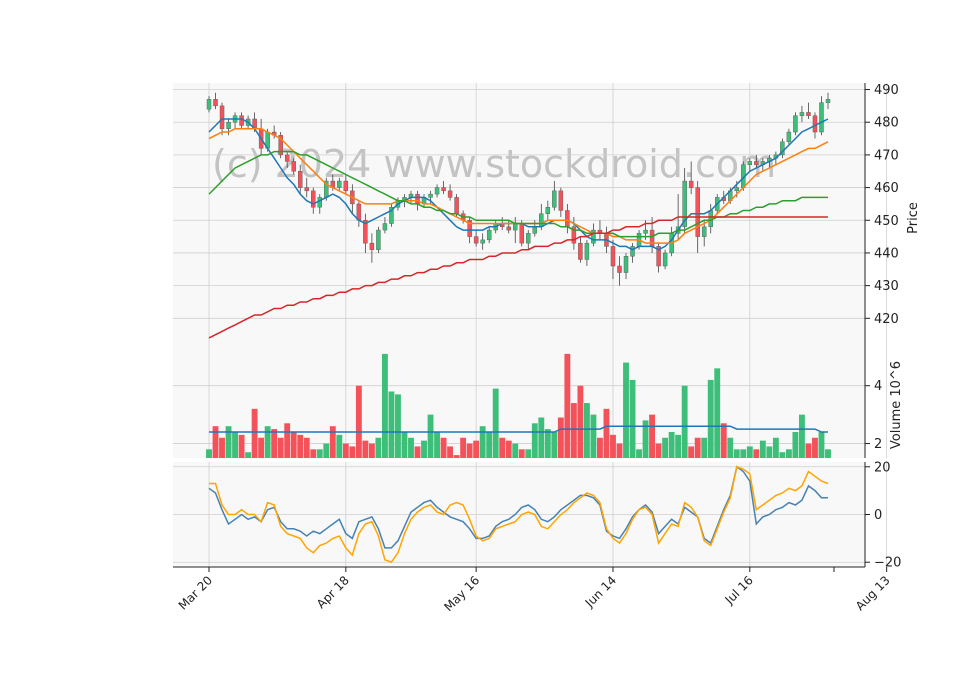  Describe the element at coordinates (886, 253) in the screenshot. I see `price-y-tick-label: 440` at that location.